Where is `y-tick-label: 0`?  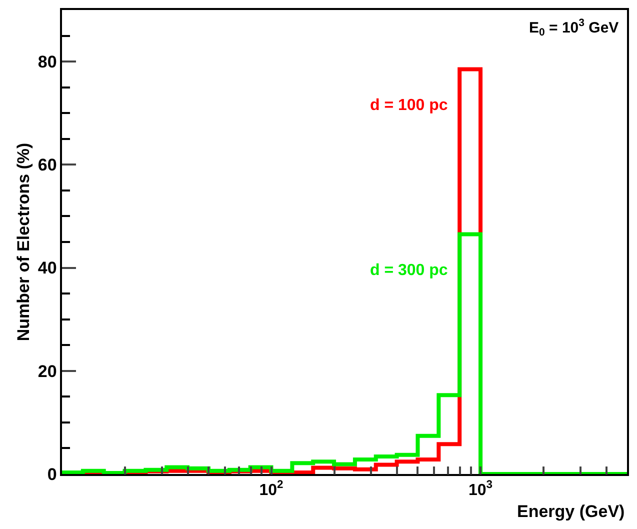 y-tick-label: 0 is located at coordinates (52, 474).